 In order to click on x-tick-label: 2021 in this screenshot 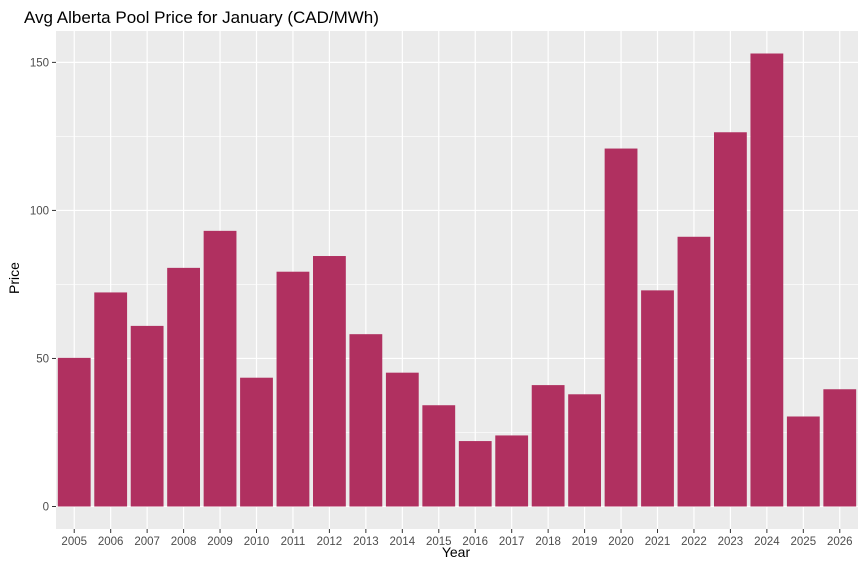, I will do `click(658, 542)`.